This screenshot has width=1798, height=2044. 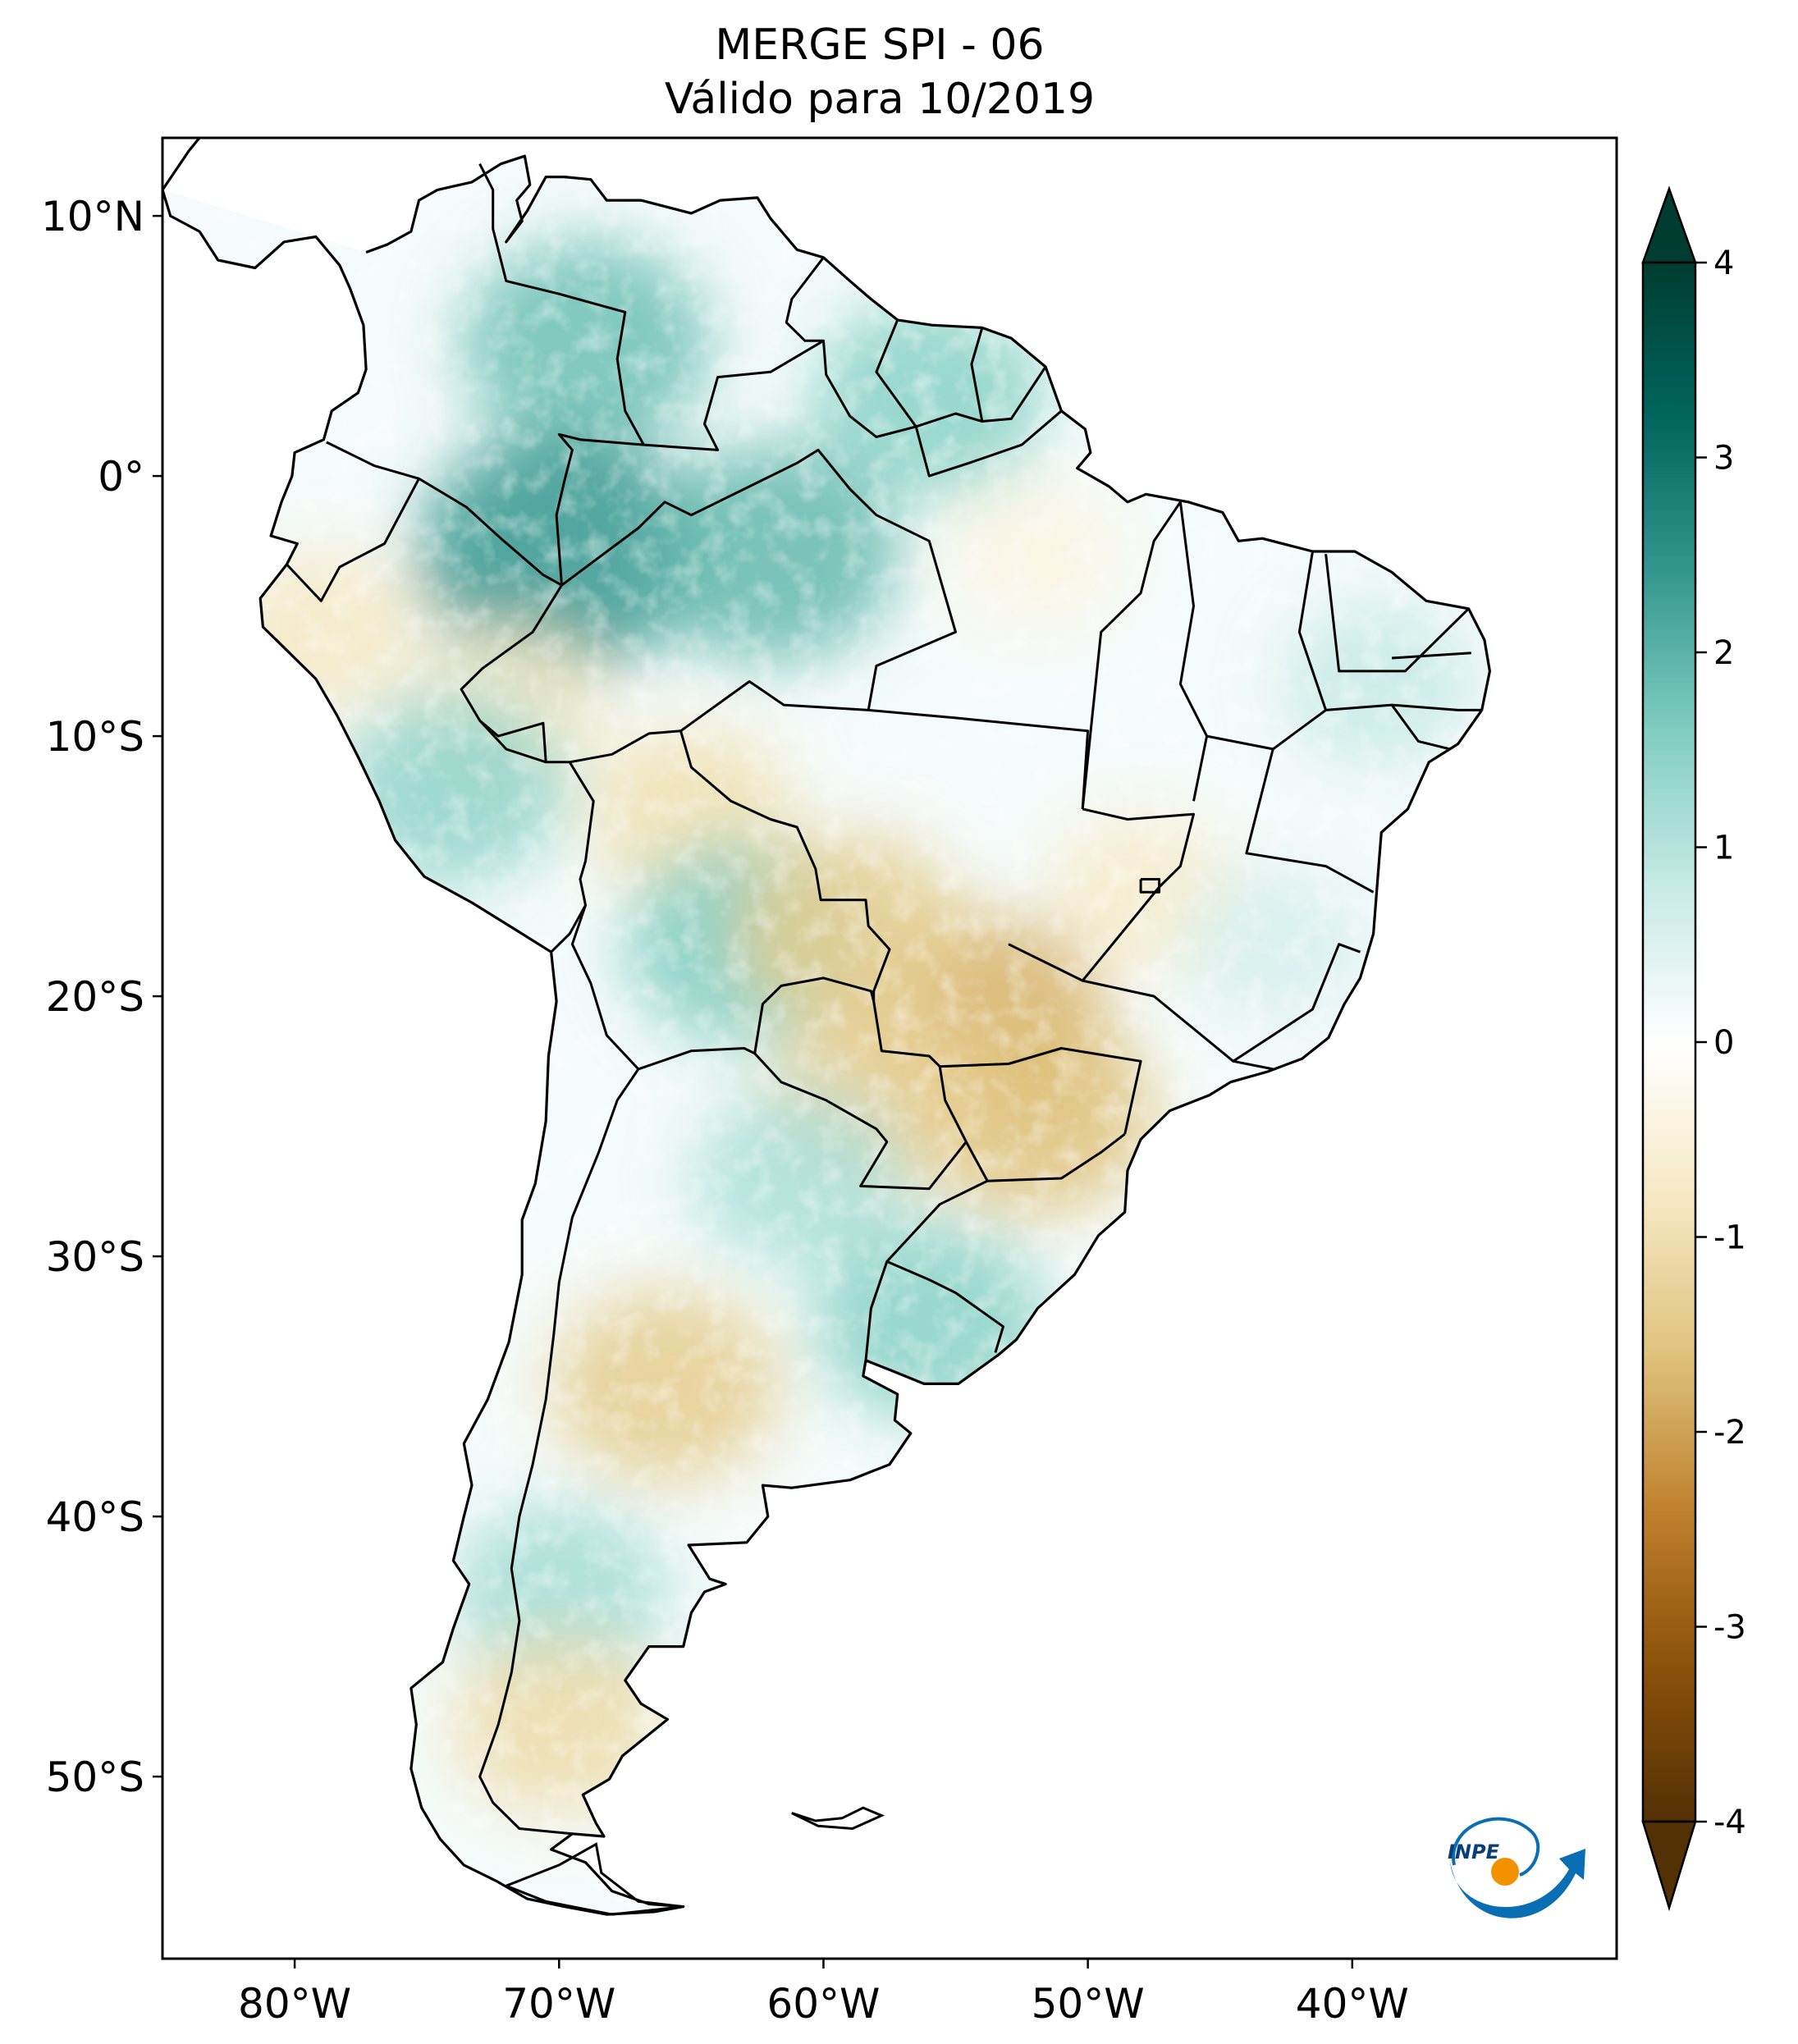 I want to click on logo-swoosh-icon, so click(x=1517, y=1883).